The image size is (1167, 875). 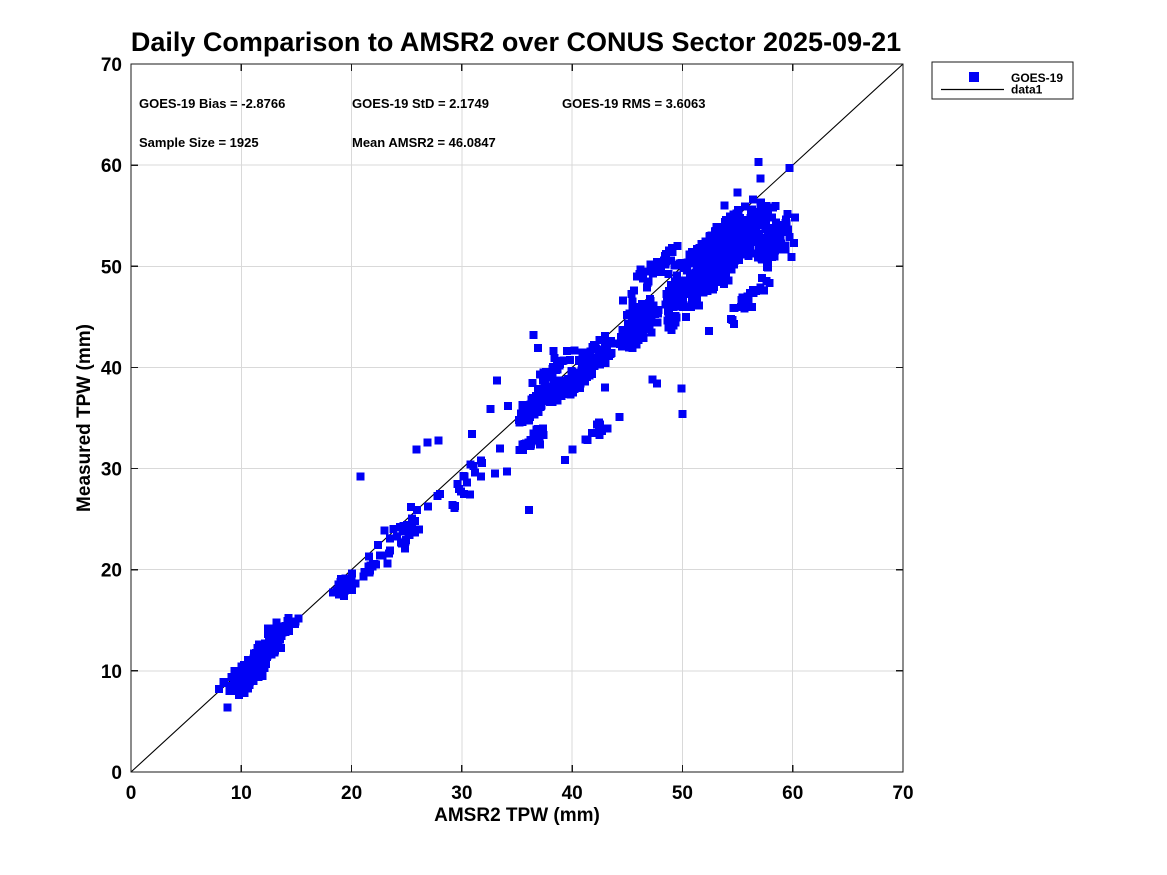 What do you see at coordinates (111, 419) in the screenshot?
I see `y-tick-labels: 0 10 20 30 40 50 60 70` at bounding box center [111, 419].